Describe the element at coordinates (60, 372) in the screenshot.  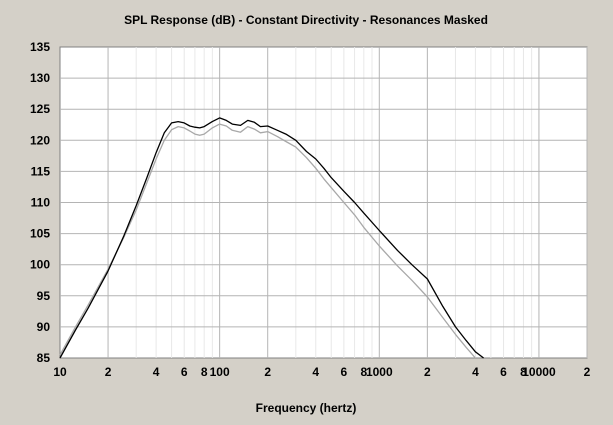
I see `x-tick-label: 10` at that location.